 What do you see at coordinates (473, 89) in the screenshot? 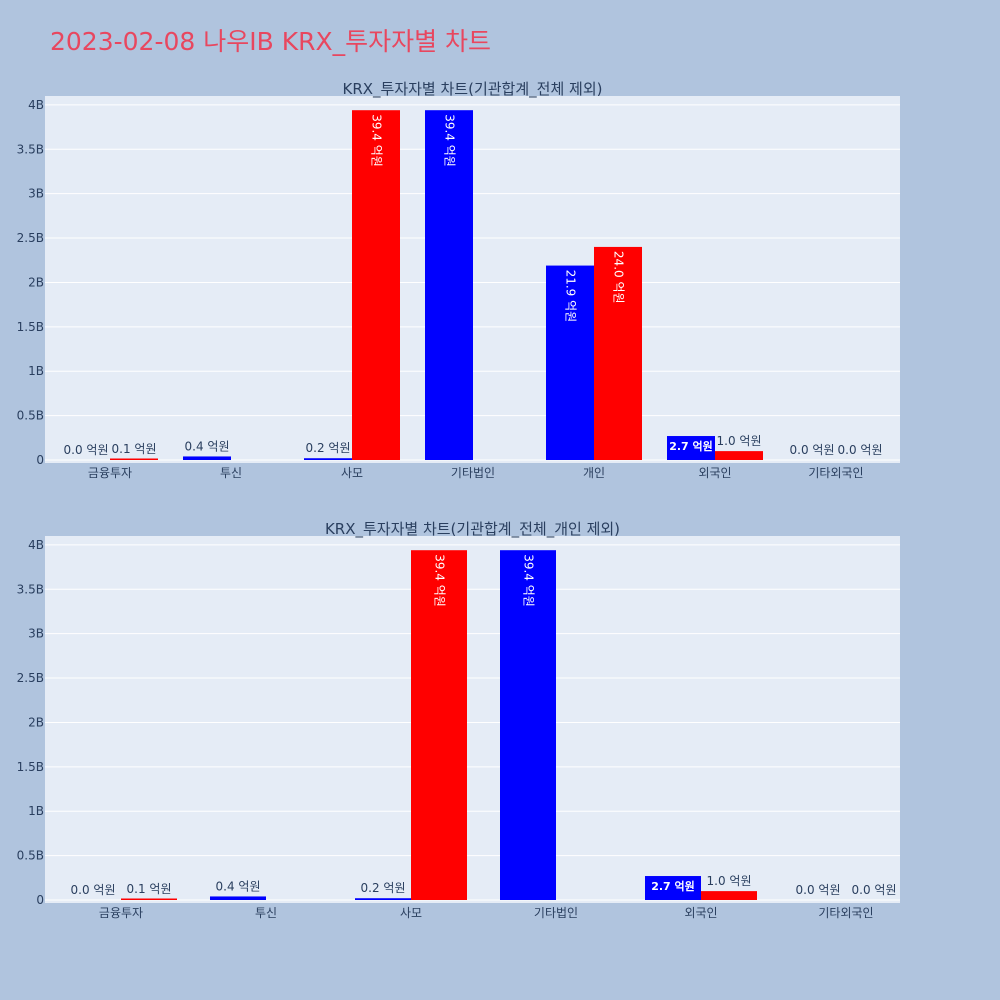
I see `subplot-title: KRX_투자자별 차트(기관합계_전체 제외)` at bounding box center [473, 89].